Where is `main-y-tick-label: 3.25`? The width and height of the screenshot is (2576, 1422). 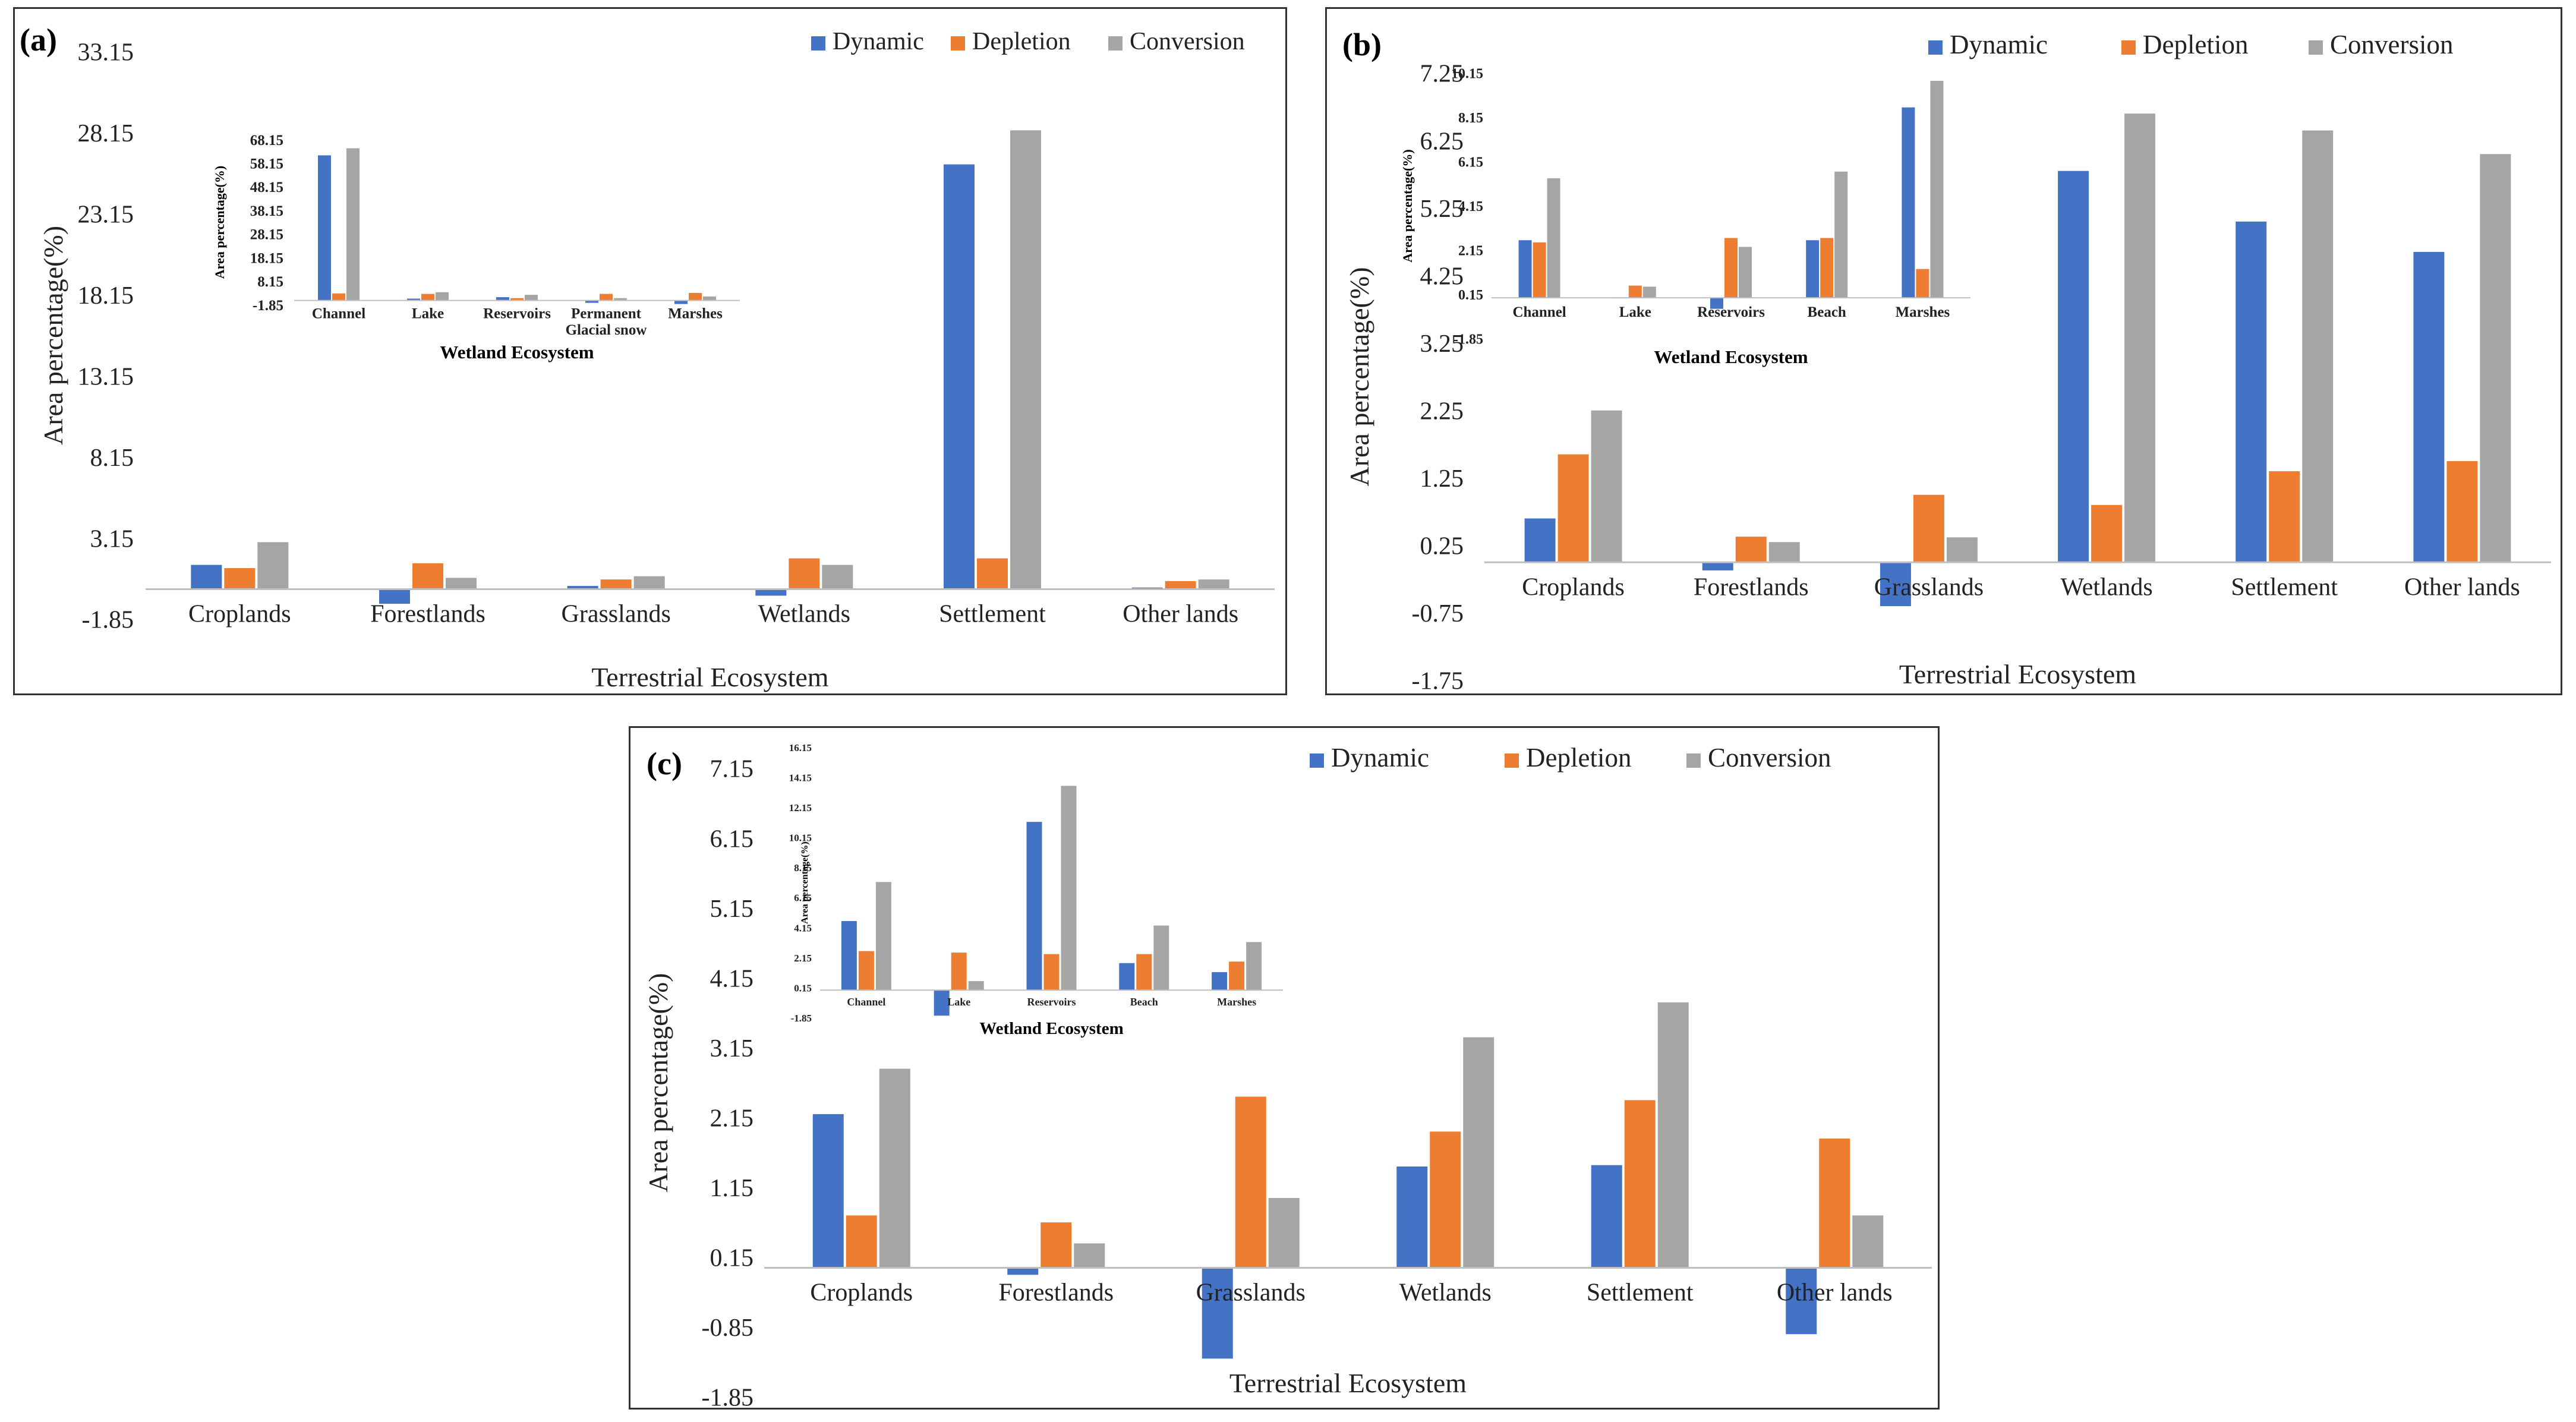 main-y-tick-label: 3.25 is located at coordinates (1442, 344).